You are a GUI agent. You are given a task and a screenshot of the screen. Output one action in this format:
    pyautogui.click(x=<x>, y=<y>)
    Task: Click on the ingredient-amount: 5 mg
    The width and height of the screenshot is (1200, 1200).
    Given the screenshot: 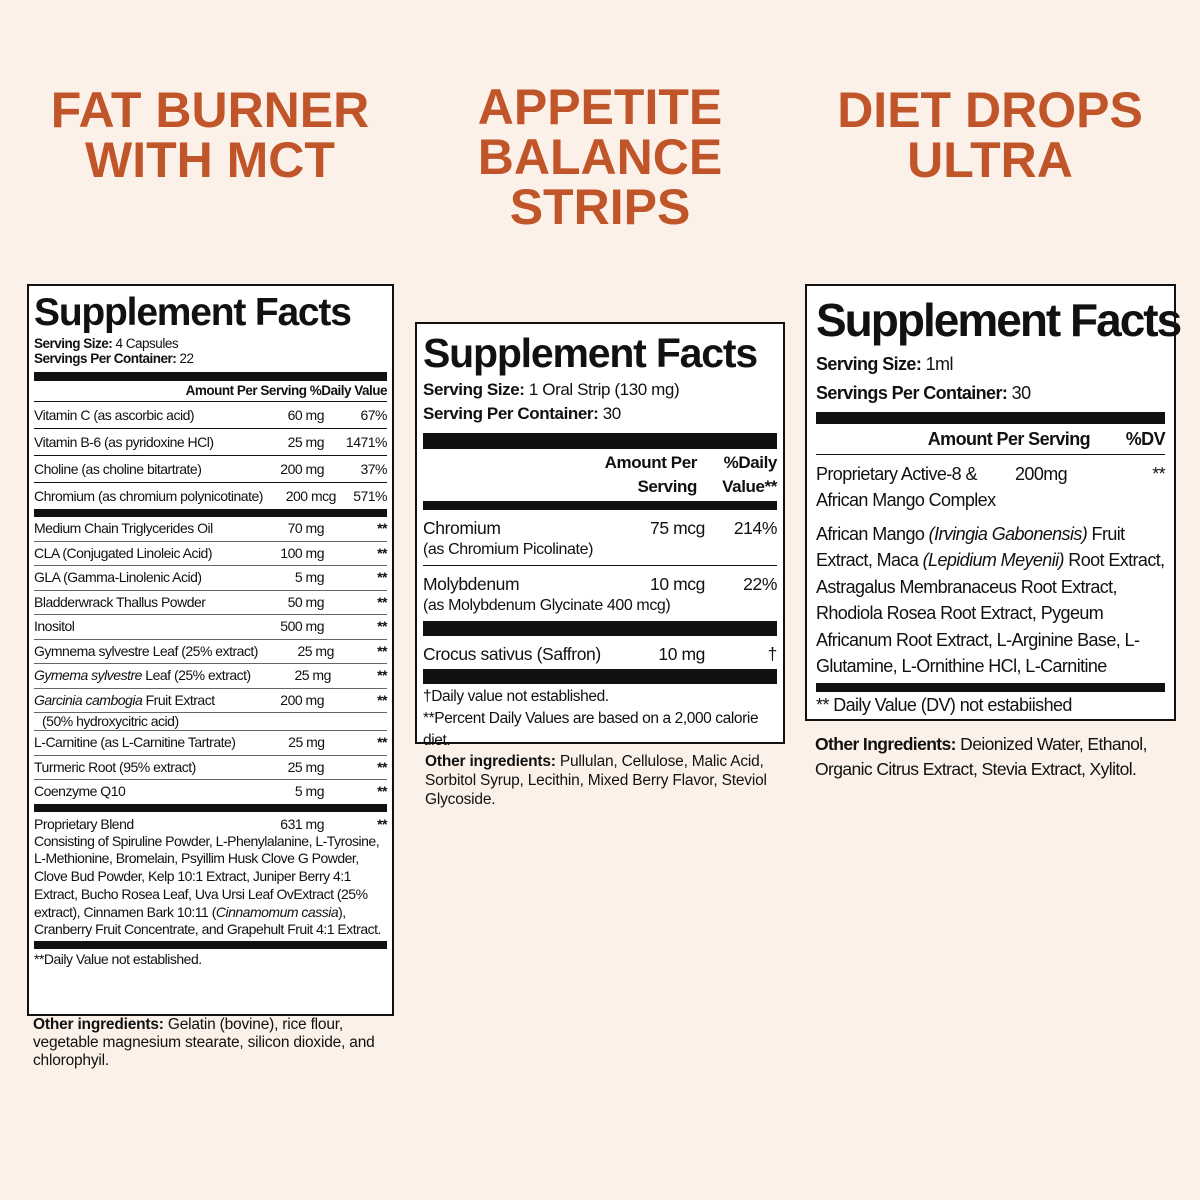 What is the action you would take?
    pyautogui.click(x=309, y=791)
    